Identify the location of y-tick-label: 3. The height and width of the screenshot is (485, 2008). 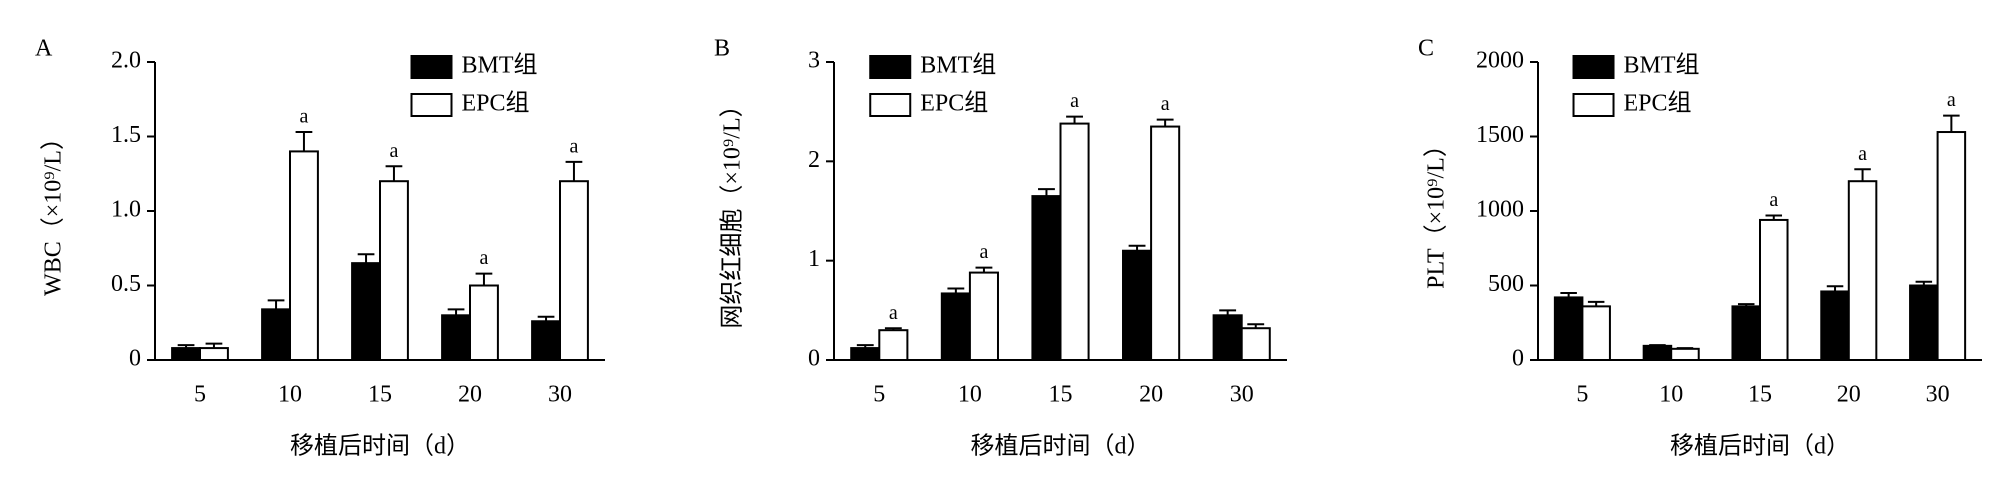
(814, 61).